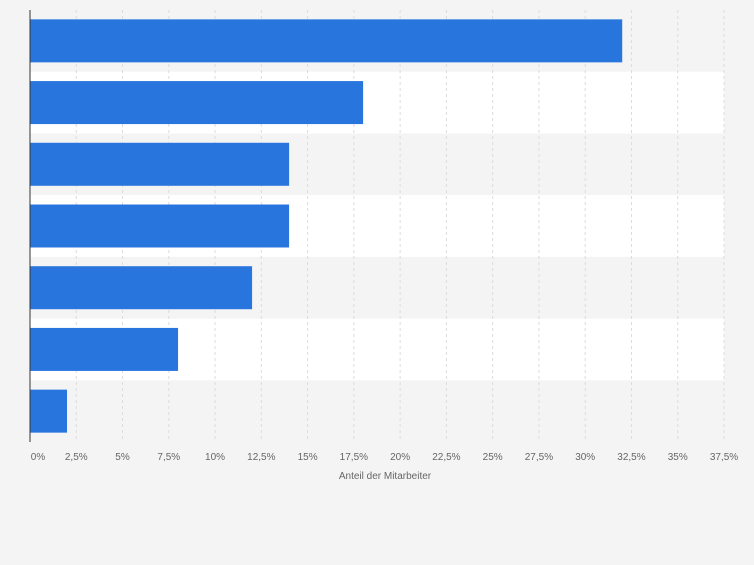 Image resolution: width=754 pixels, height=565 pixels. What do you see at coordinates (308, 457) in the screenshot?
I see `x-tick-label: 15%` at bounding box center [308, 457].